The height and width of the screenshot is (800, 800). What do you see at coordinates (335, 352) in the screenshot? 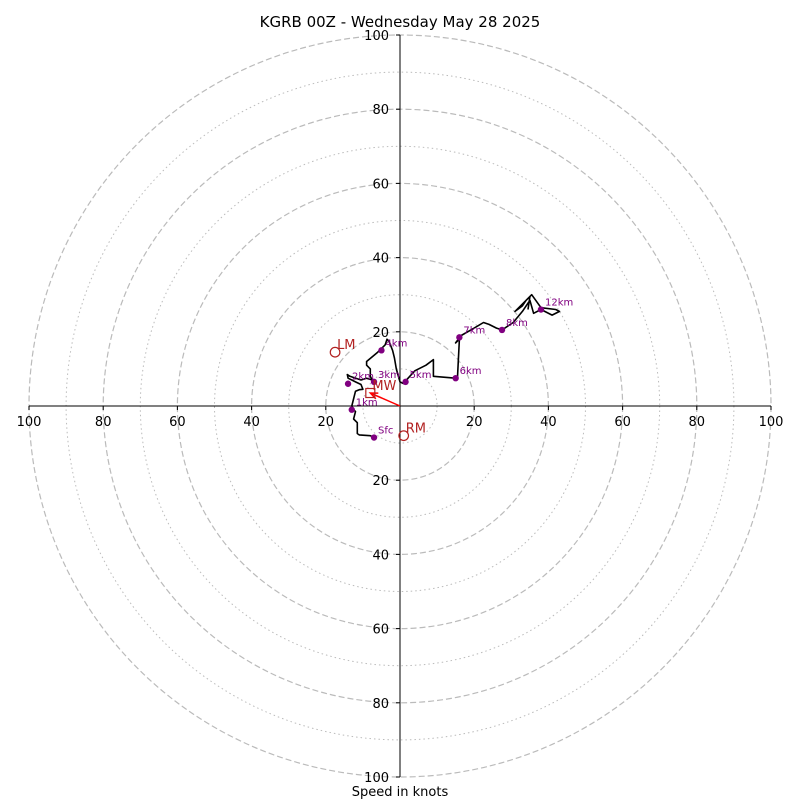
I see `storm-marker-lm` at bounding box center [335, 352].